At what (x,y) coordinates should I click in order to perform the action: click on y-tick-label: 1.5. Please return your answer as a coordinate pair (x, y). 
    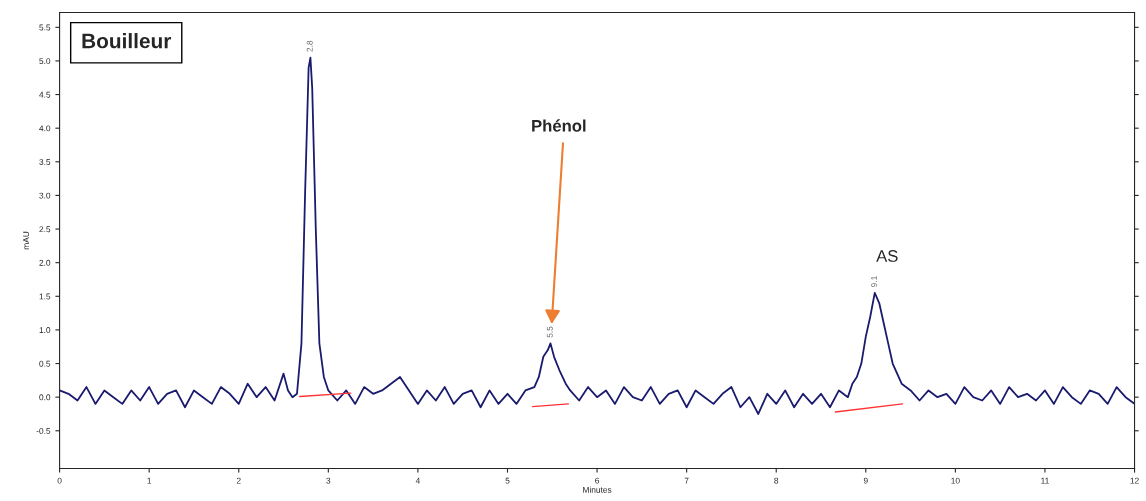
    Looking at the image, I should click on (45, 296).